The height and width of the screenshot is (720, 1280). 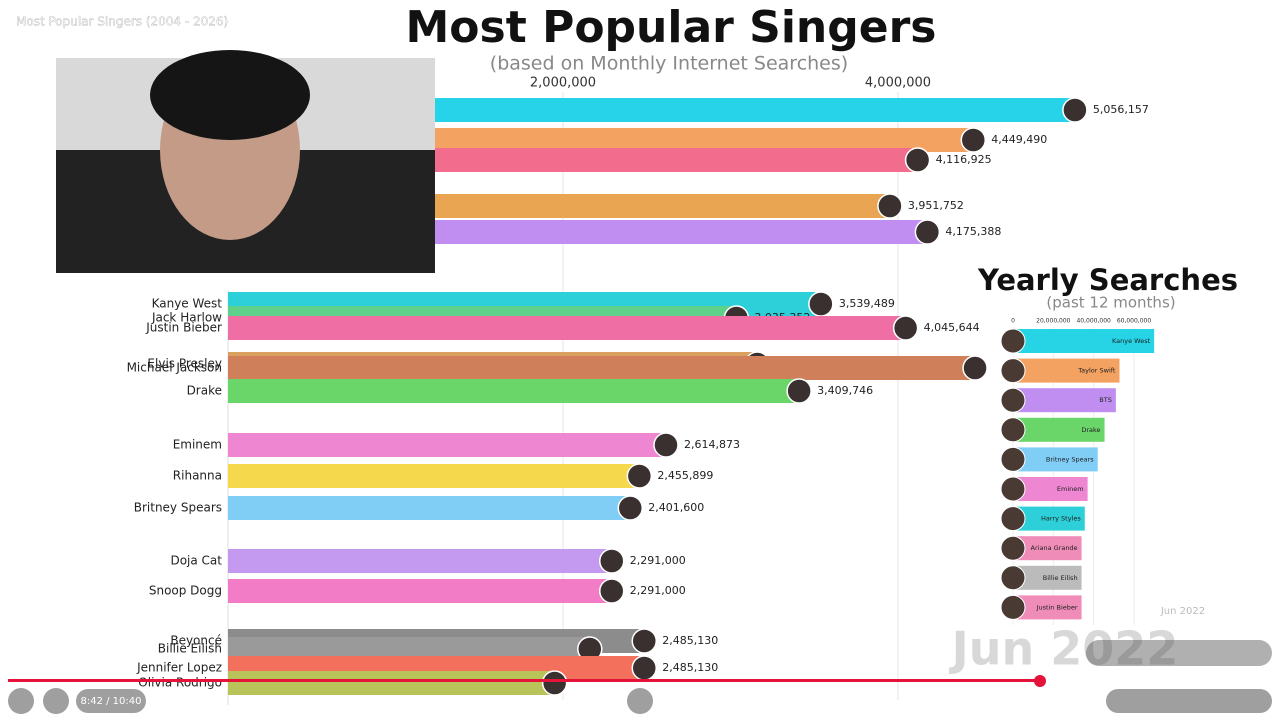 What do you see at coordinates (21, 701) in the screenshot?
I see `play-button` at bounding box center [21, 701].